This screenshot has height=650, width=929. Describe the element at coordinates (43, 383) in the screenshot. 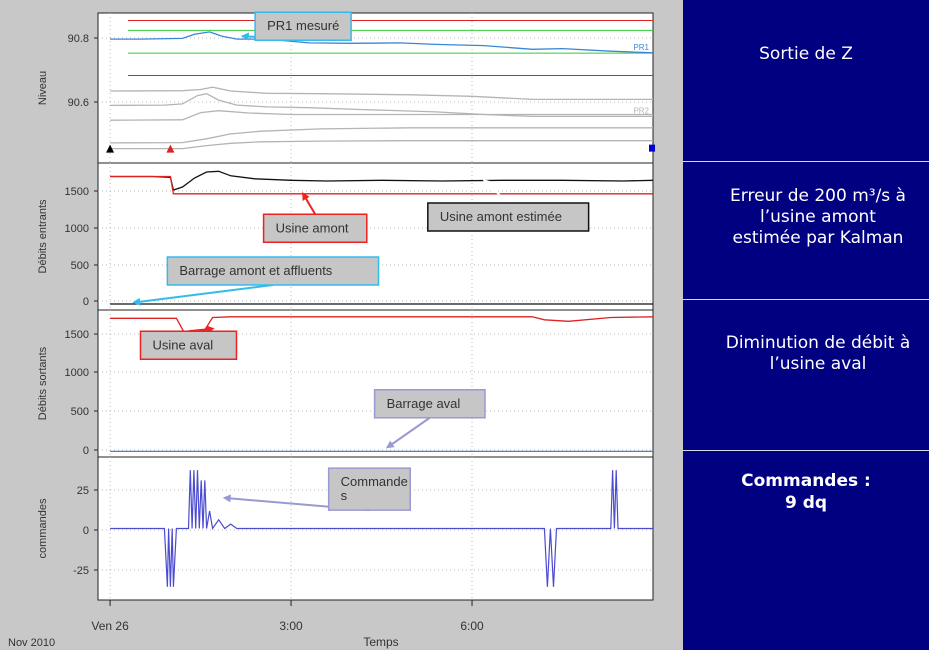

I see `y-axis-label: Débits sortants` at that location.